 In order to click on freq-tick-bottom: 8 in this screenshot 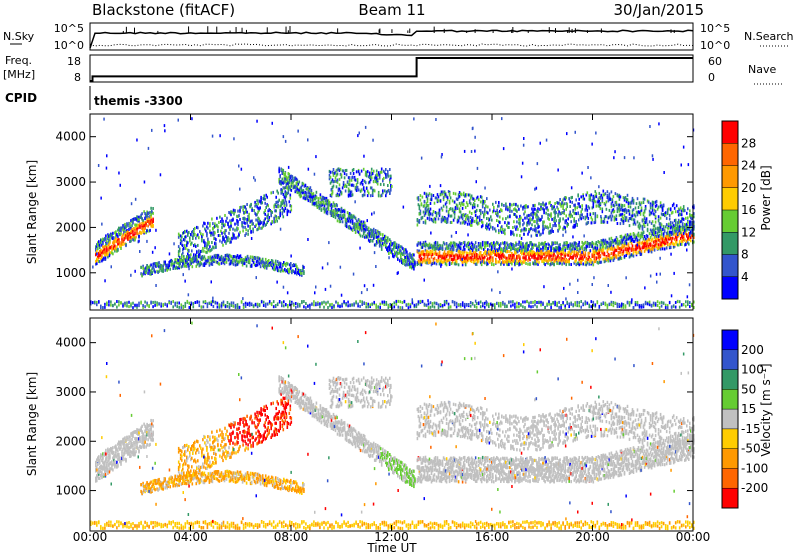, I will do `click(77, 77)`.